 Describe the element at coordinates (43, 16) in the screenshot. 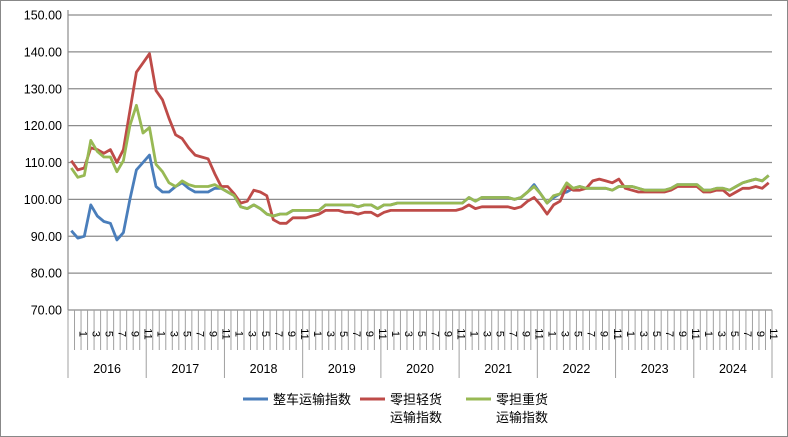

I see `y-tick-label: 150.00` at that location.